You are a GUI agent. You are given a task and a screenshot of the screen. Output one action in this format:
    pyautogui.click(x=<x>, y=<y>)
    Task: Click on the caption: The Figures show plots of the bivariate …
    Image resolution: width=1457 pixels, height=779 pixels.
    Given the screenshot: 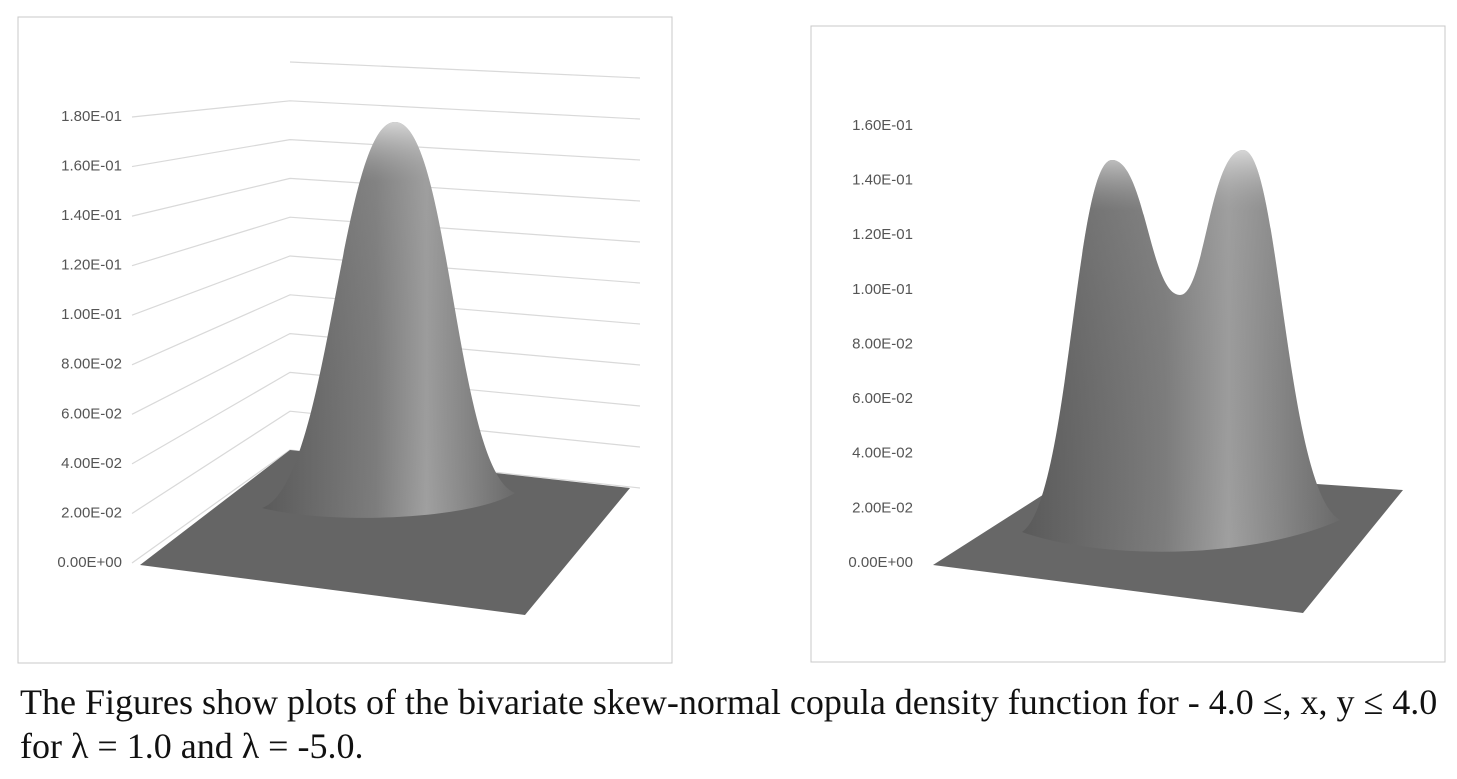 What is the action you would take?
    pyautogui.click(x=729, y=724)
    